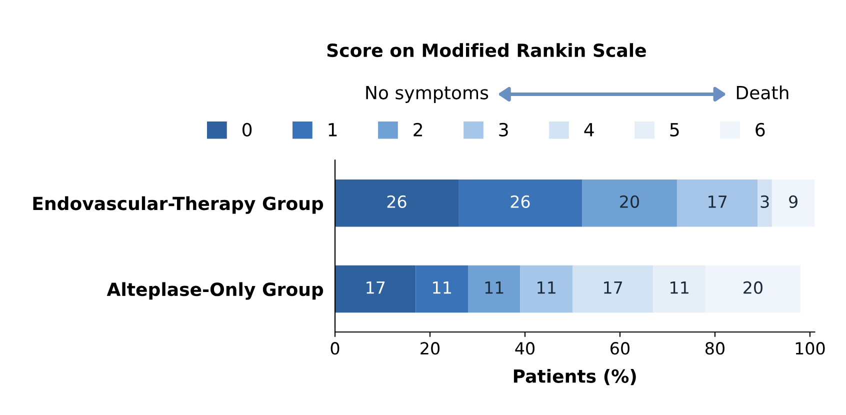  I want to click on x-tick-label: 20, so click(430, 348).